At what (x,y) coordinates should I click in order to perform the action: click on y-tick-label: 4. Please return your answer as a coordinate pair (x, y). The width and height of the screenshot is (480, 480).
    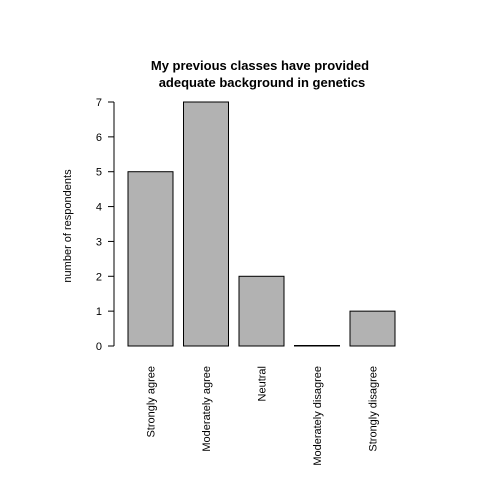
    Looking at the image, I should click on (99, 208).